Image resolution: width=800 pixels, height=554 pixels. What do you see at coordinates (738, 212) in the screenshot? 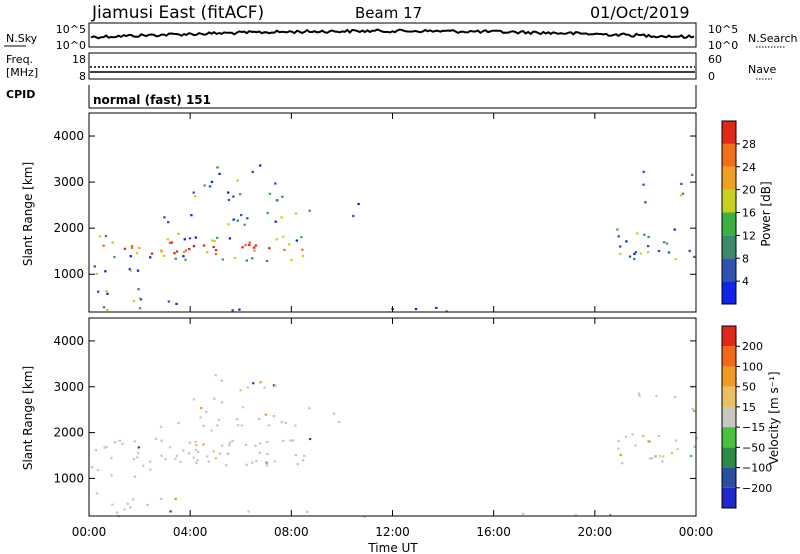
I see `power-colorbar: 4 8 12 16 20 24 28` at bounding box center [738, 212].